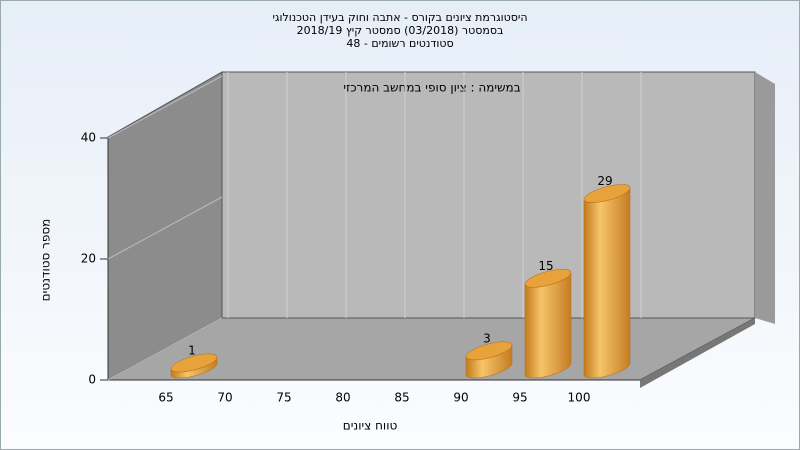 This screenshot has width=800, height=450. I want to click on x-tick-label: 95, so click(519, 398).